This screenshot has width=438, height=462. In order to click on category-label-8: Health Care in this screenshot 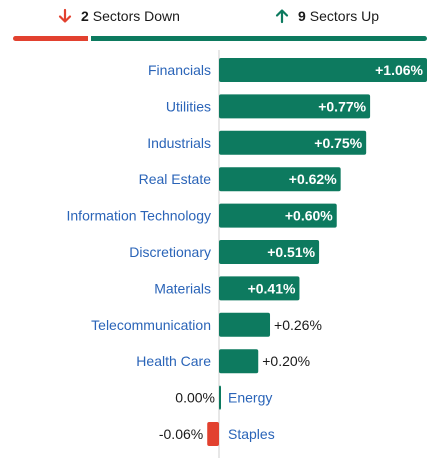, I will do `click(173, 361)`.